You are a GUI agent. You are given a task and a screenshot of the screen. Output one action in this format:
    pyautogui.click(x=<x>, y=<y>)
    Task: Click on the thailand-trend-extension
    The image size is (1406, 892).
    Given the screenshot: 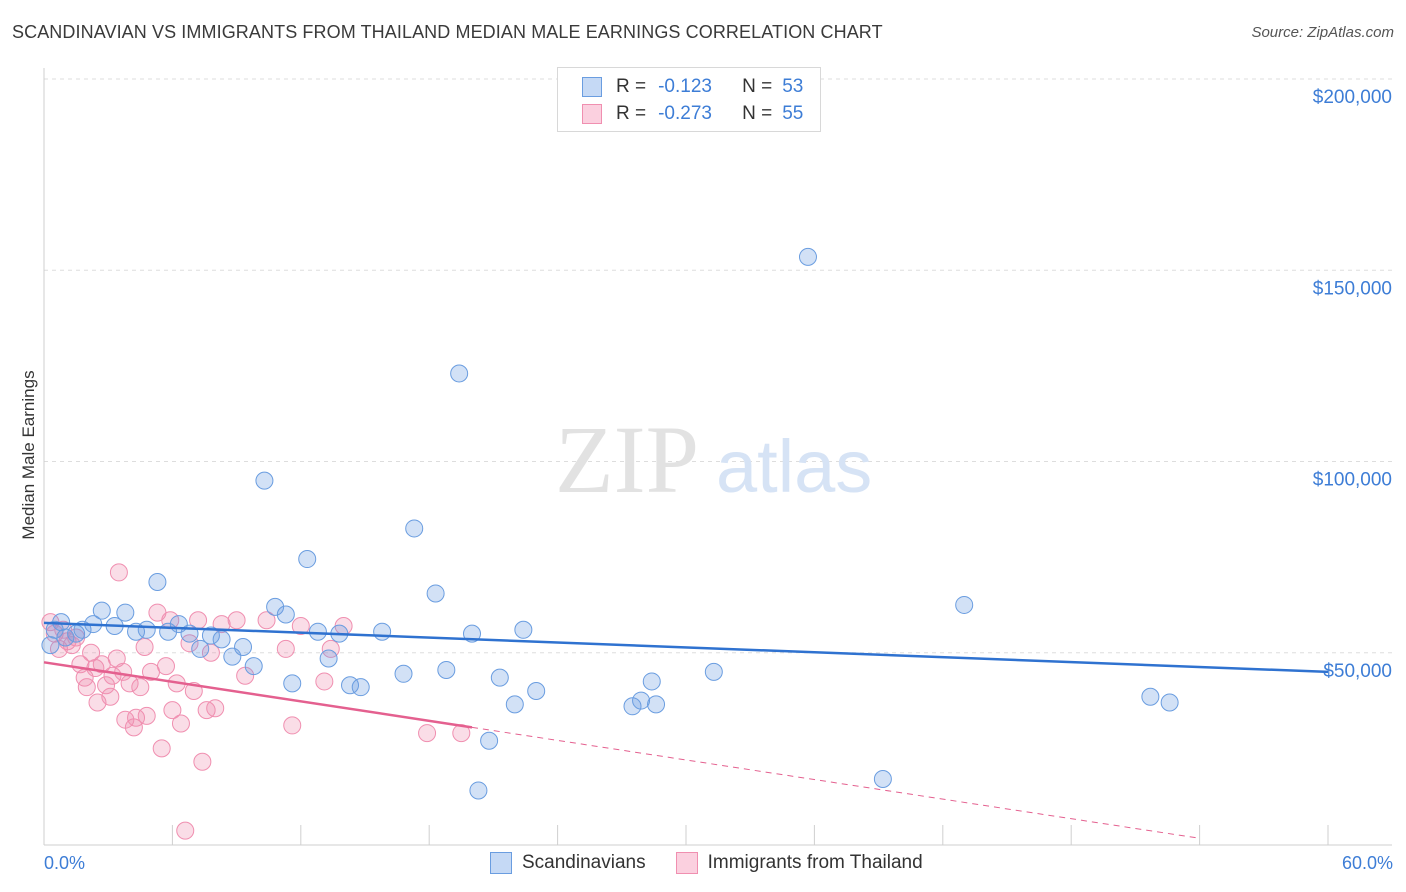 What is the action you would take?
    pyautogui.click(x=835, y=782)
    